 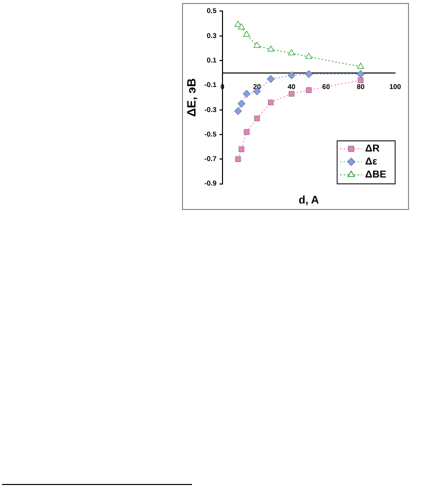 What do you see at coordinates (309, 200) in the screenshot?
I see `x-axis-title: d, A` at bounding box center [309, 200].